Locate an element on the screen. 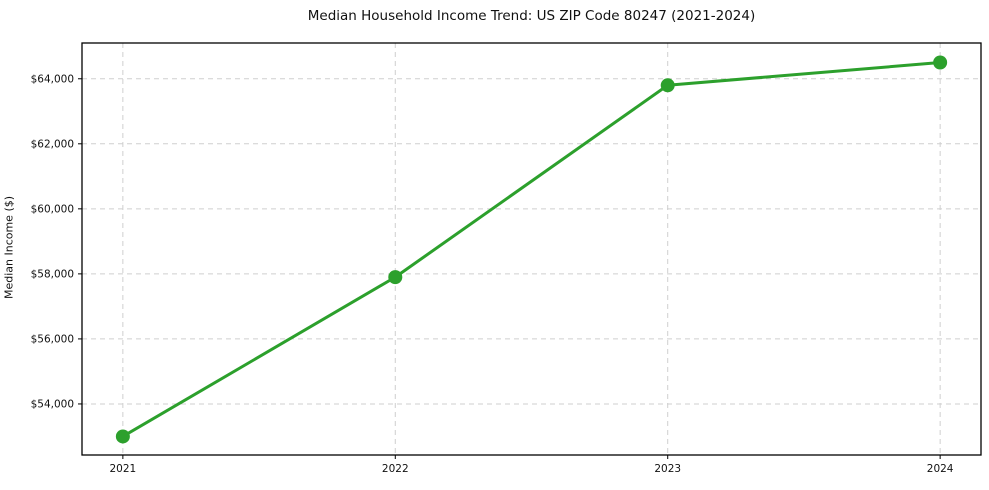  y-tick-label: $64,000 is located at coordinates (52, 79).